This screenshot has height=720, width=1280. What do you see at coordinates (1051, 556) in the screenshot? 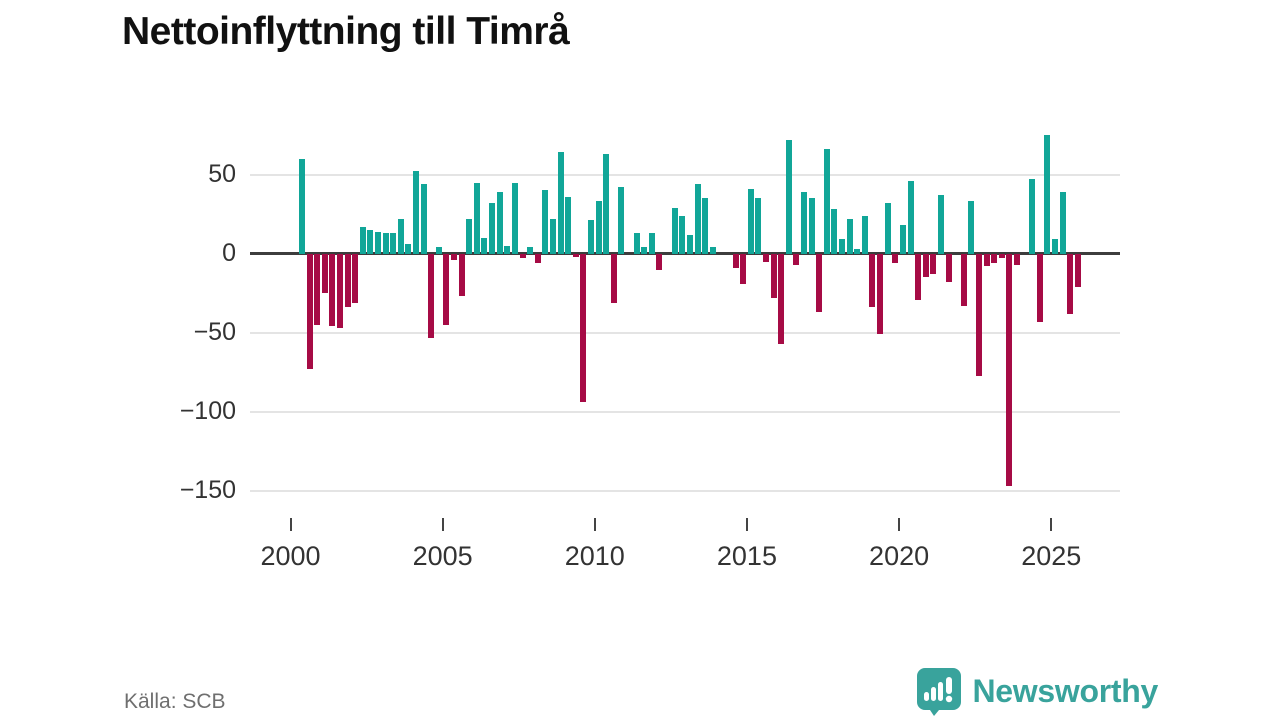
I see `x-axis-label-2025: 2025` at bounding box center [1051, 556].